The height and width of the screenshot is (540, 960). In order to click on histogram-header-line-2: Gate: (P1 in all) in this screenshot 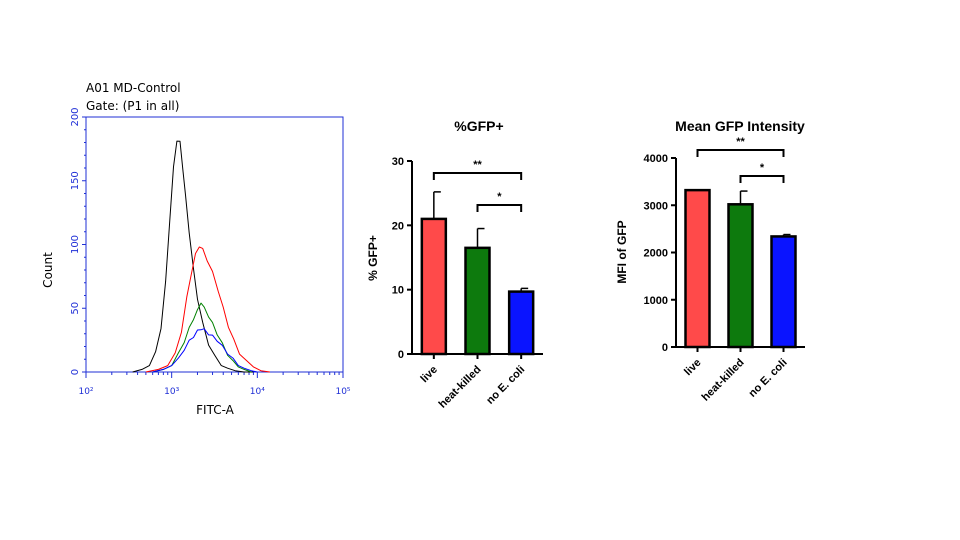, I will do `click(132, 106)`.